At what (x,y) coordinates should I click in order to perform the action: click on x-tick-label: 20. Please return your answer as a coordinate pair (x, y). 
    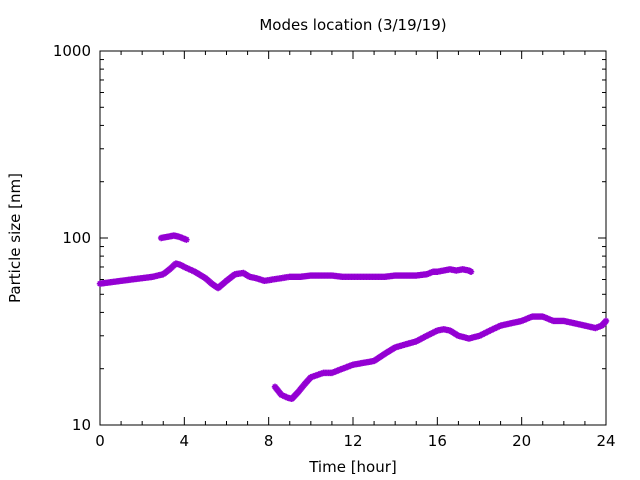
    Looking at the image, I should click on (521, 441).